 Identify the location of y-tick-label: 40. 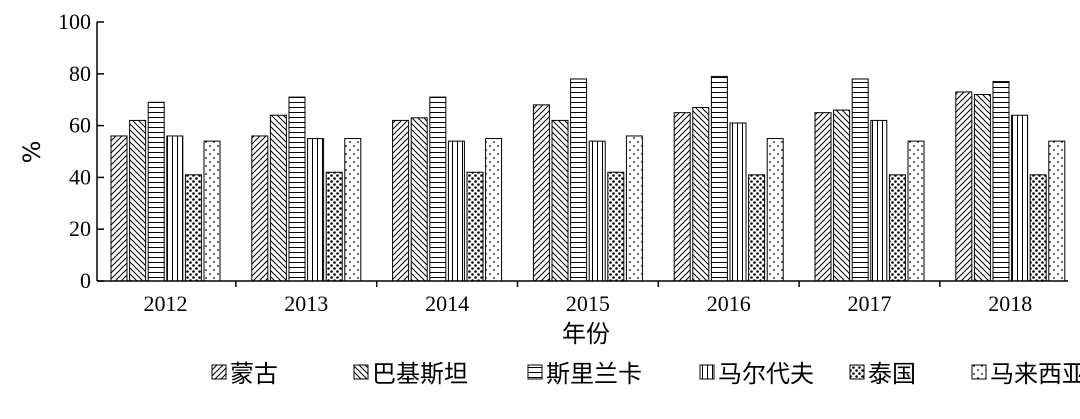
(80, 176).